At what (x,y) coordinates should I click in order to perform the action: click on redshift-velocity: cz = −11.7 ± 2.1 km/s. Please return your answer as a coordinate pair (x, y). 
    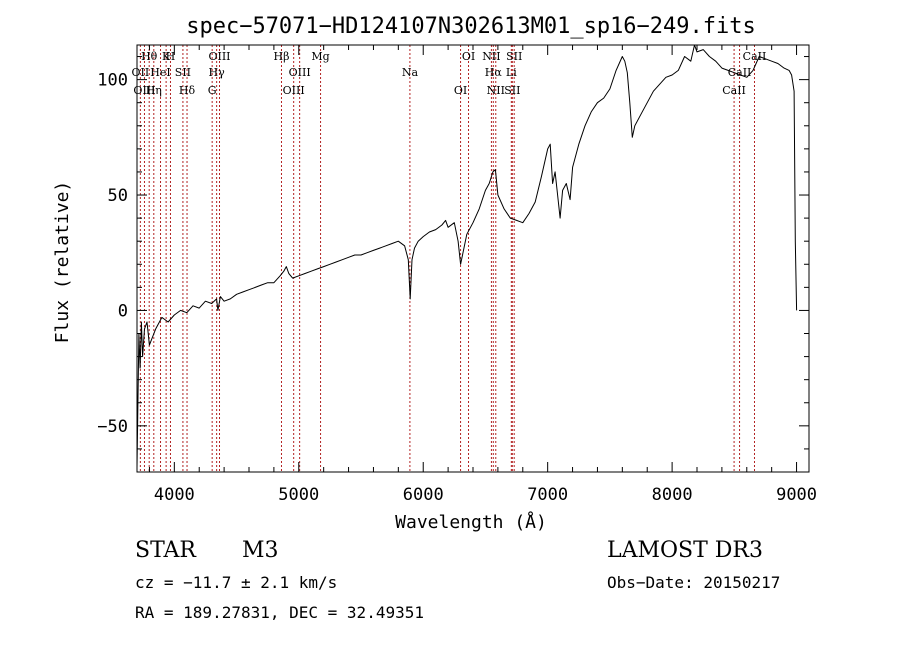
    Looking at the image, I should click on (236, 582).